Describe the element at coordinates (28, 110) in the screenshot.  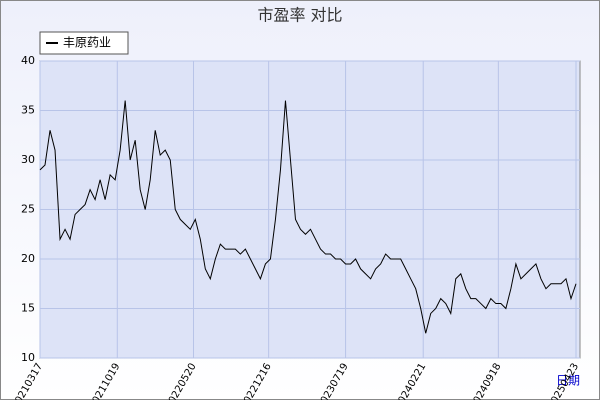
I see `y-tick-label: 35` at that location.